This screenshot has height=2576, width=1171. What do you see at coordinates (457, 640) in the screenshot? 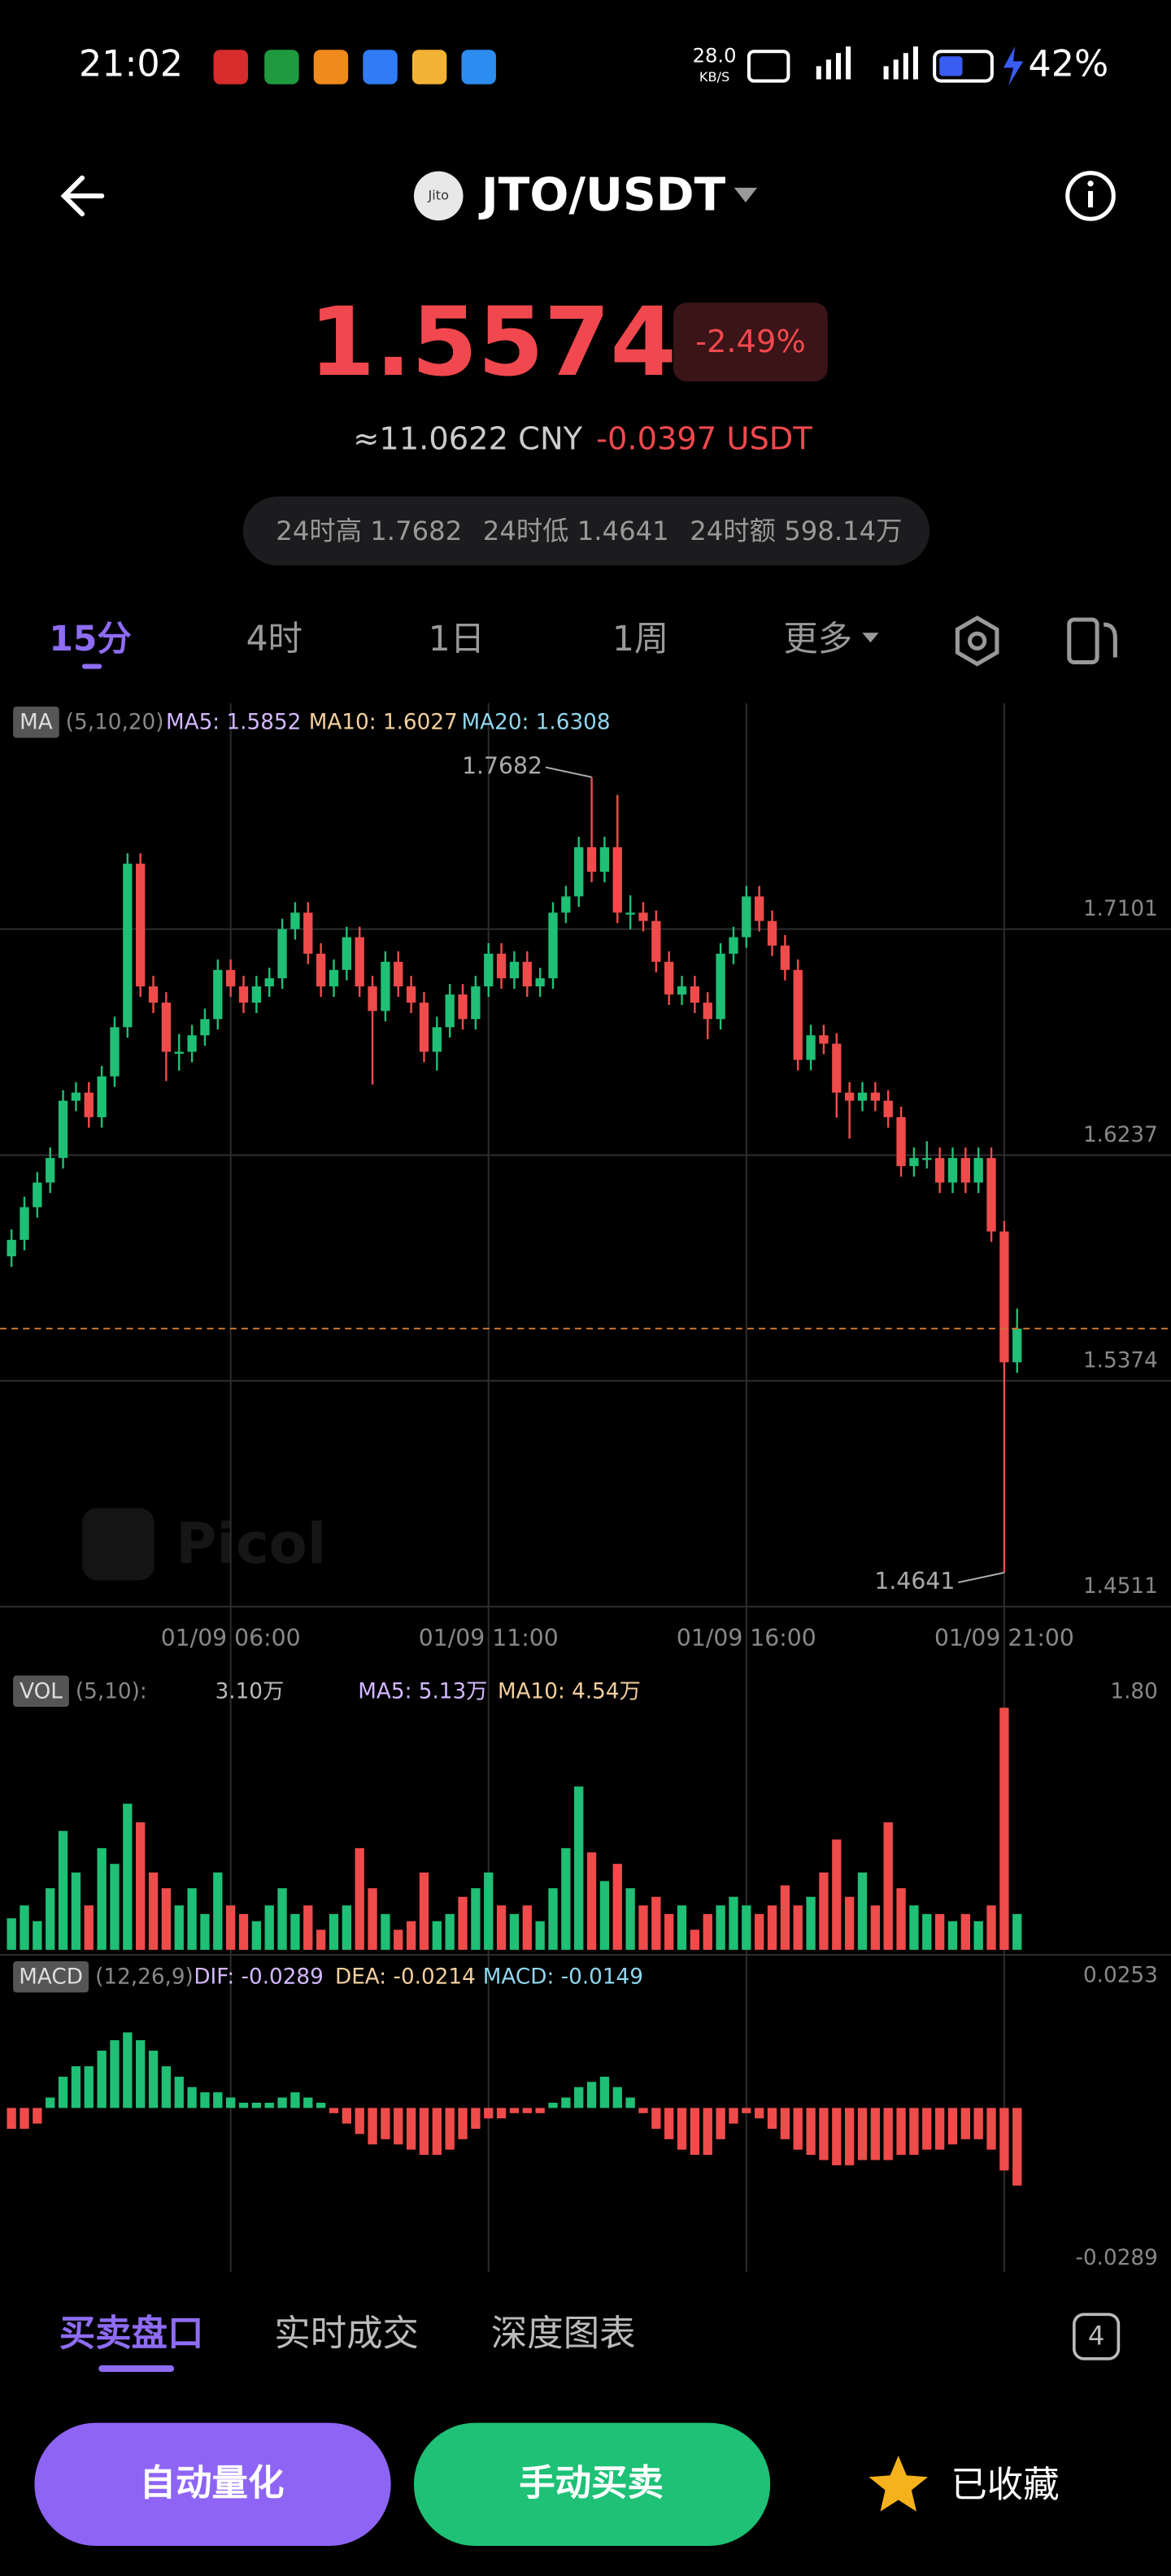
I see `interval-tab: 1日` at bounding box center [457, 640].